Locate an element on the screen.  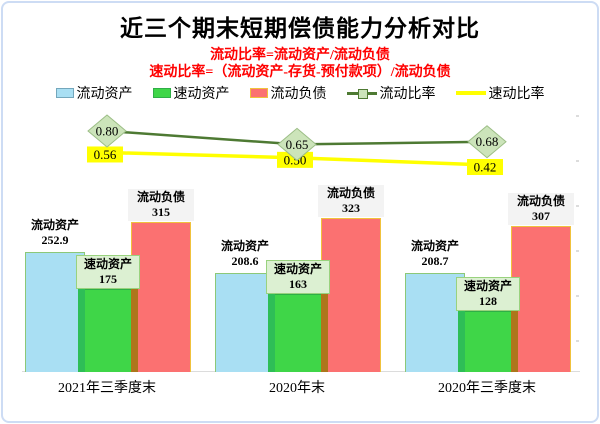
current-ratio-line is located at coordinates (297, 137).